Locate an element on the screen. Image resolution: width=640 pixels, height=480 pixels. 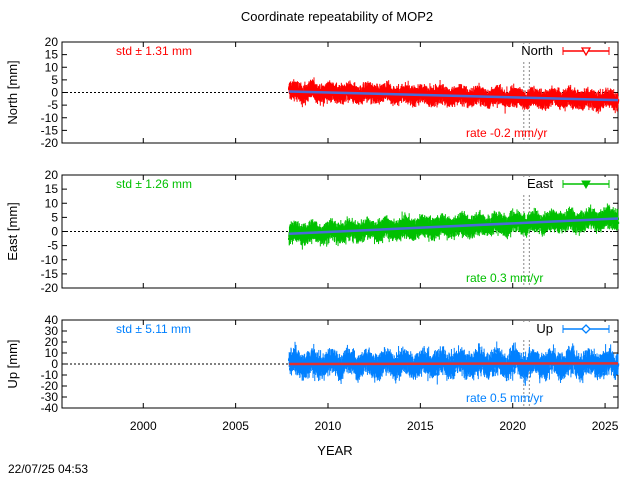
figure-title: Coordinate repeatability of MOP2 is located at coordinates (337, 16).